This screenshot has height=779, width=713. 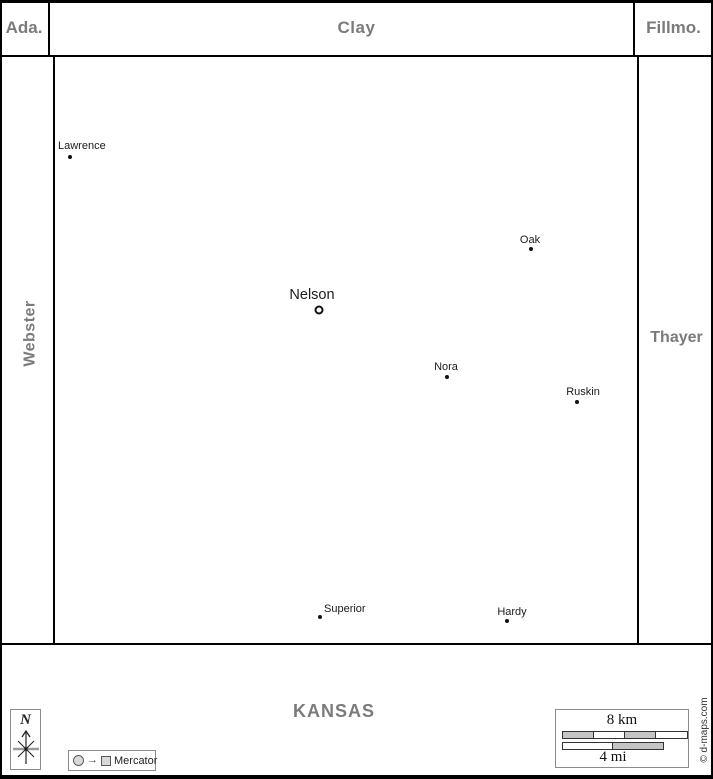 I want to click on scale-bar-mi, so click(x=613, y=746).